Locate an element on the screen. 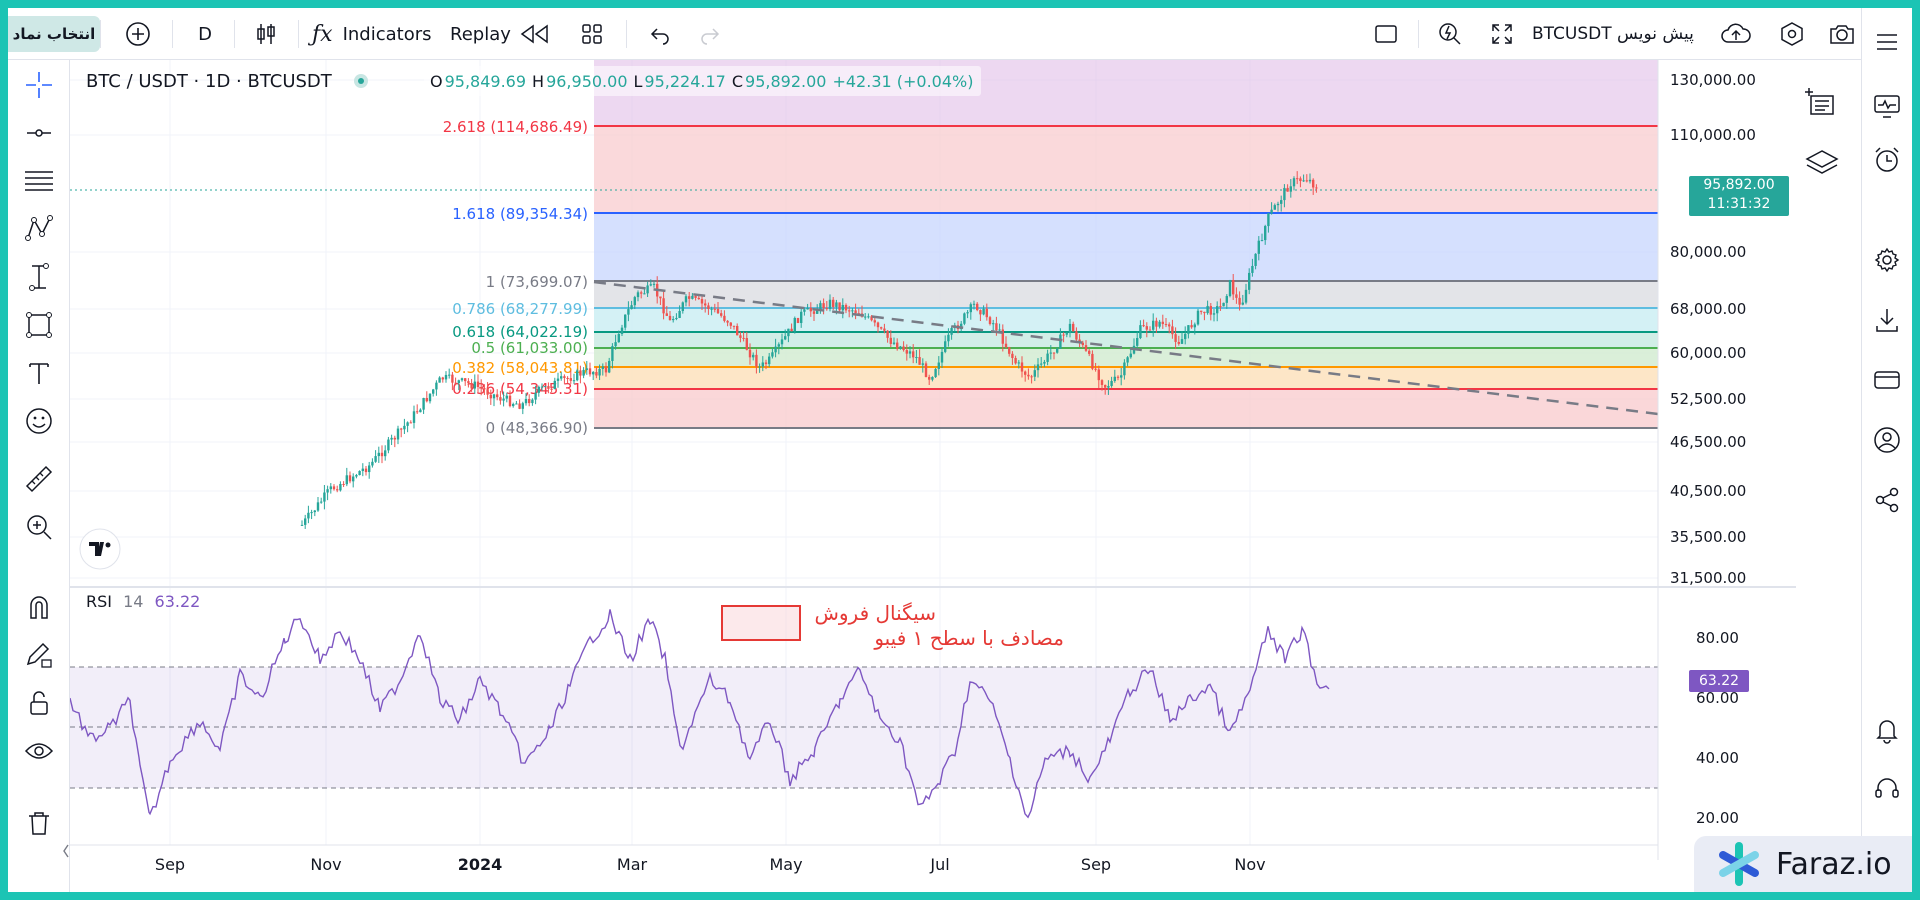 This screenshot has height=900, width=1920. support-button is located at coordinates (1887, 788).